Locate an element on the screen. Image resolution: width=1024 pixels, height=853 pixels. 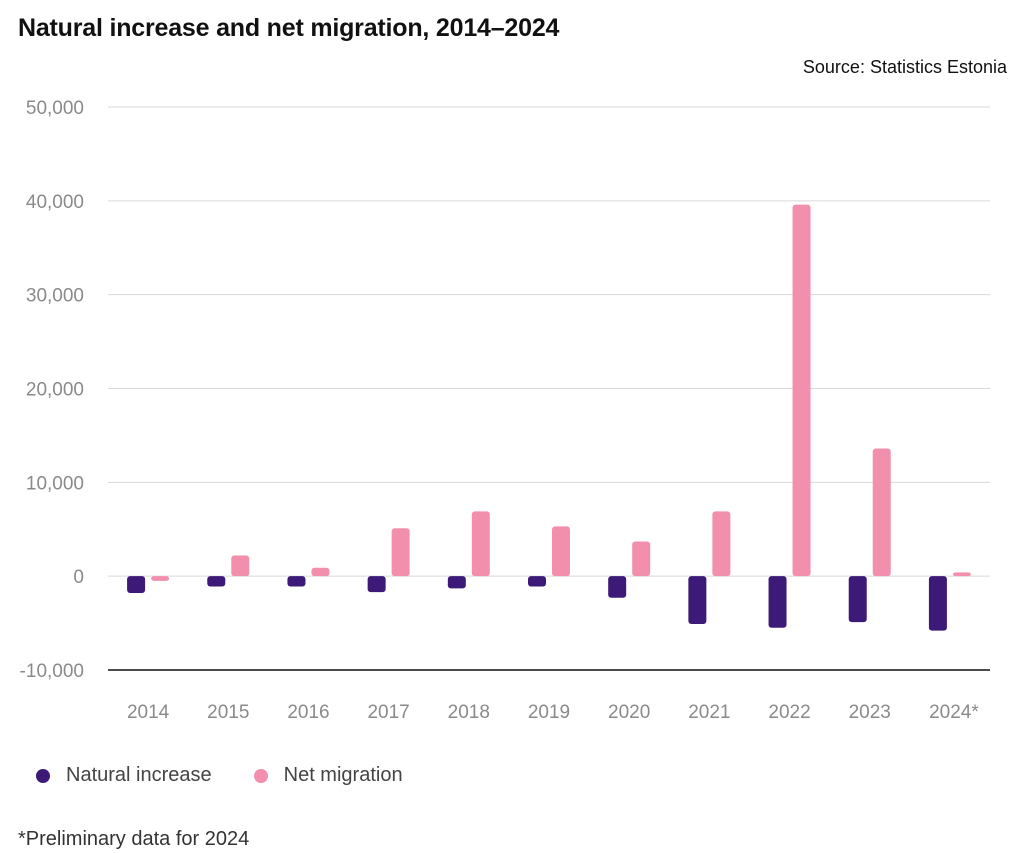
bar-net-migration-2024 is located at coordinates (961, 574).